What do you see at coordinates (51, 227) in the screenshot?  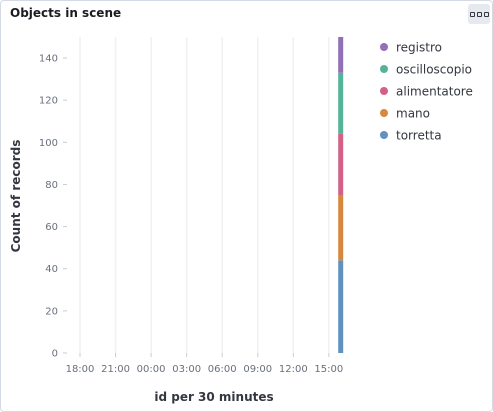 I see `y-tick-label: 60` at bounding box center [51, 227].